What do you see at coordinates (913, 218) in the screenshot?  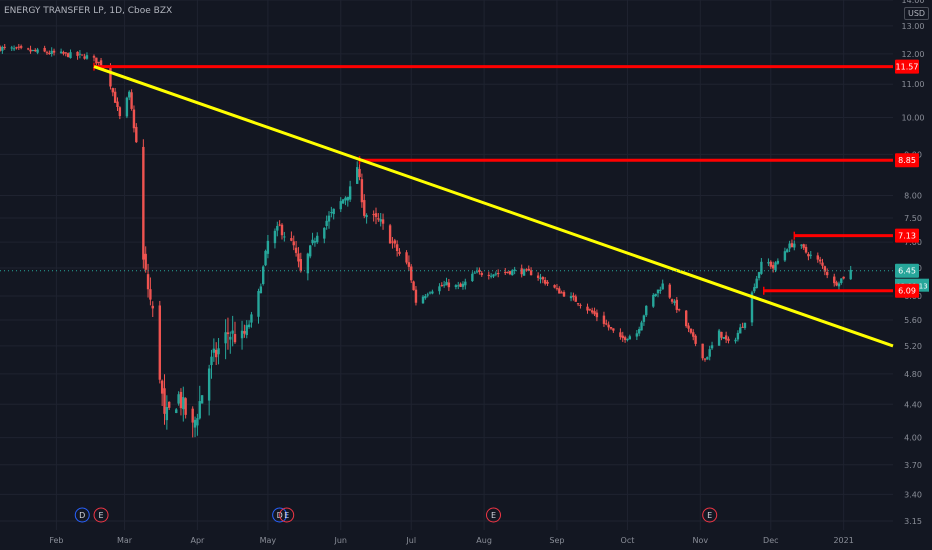 I see `price-tick-label: 7.50` at bounding box center [913, 218].